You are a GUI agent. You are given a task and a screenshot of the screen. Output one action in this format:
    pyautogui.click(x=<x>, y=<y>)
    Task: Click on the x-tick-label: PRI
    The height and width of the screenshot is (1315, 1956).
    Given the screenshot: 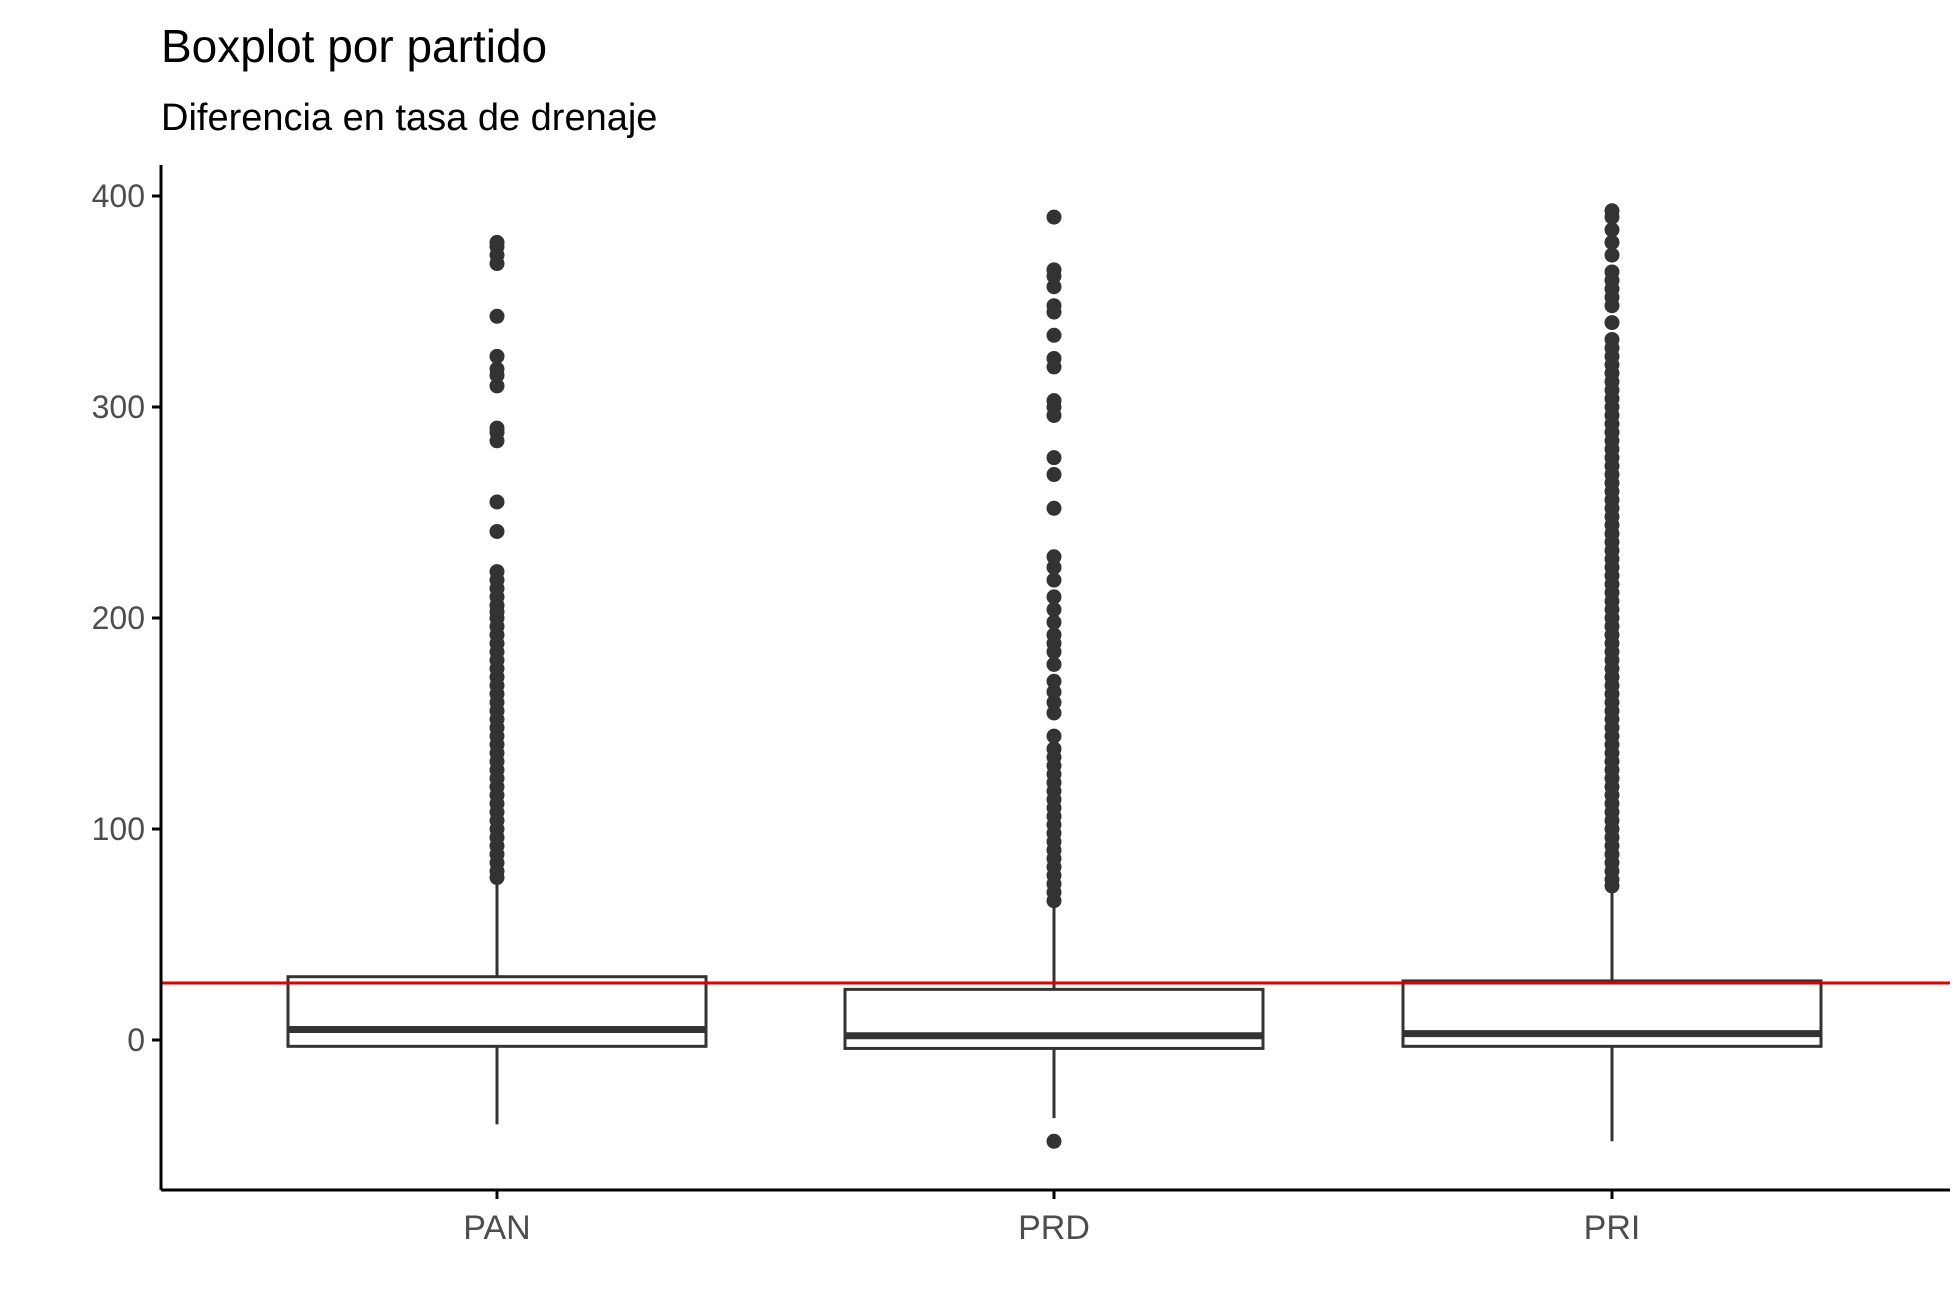 What is the action you would take?
    pyautogui.click(x=1612, y=1228)
    